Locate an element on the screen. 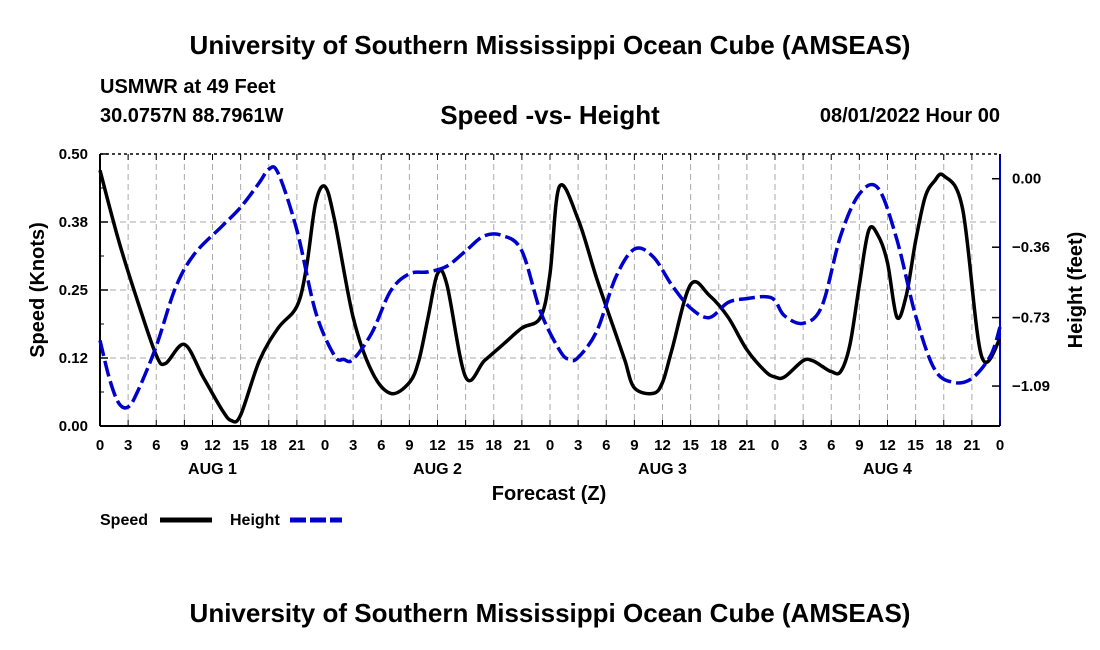 This screenshot has width=1100, height=650. y-tick-label: 0.12 is located at coordinates (73, 358).